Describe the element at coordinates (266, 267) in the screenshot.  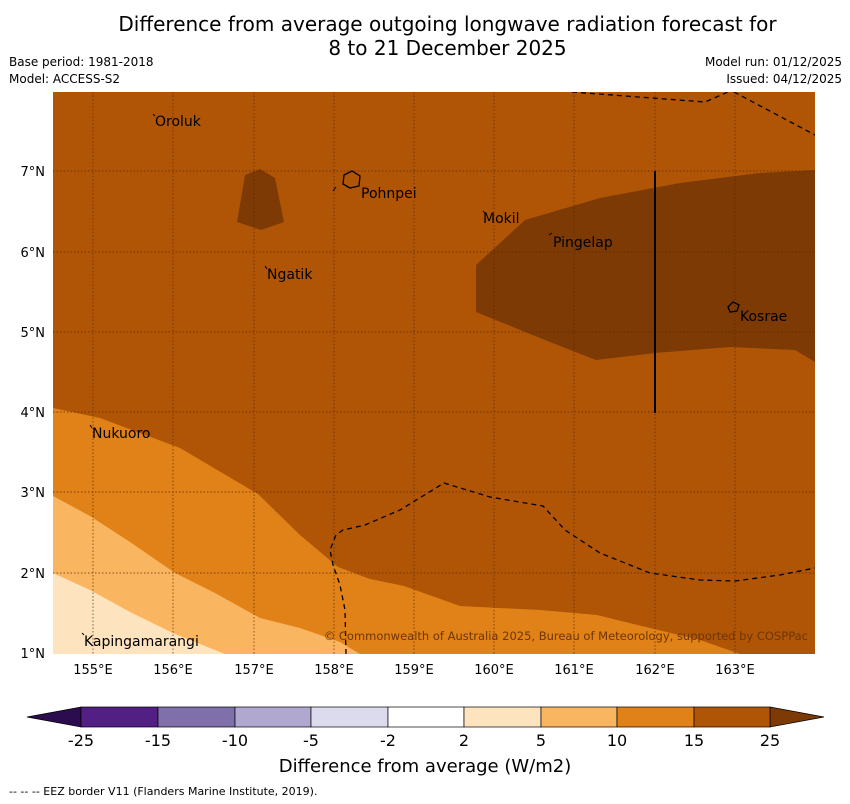
I see `ngatik-atoll` at that location.